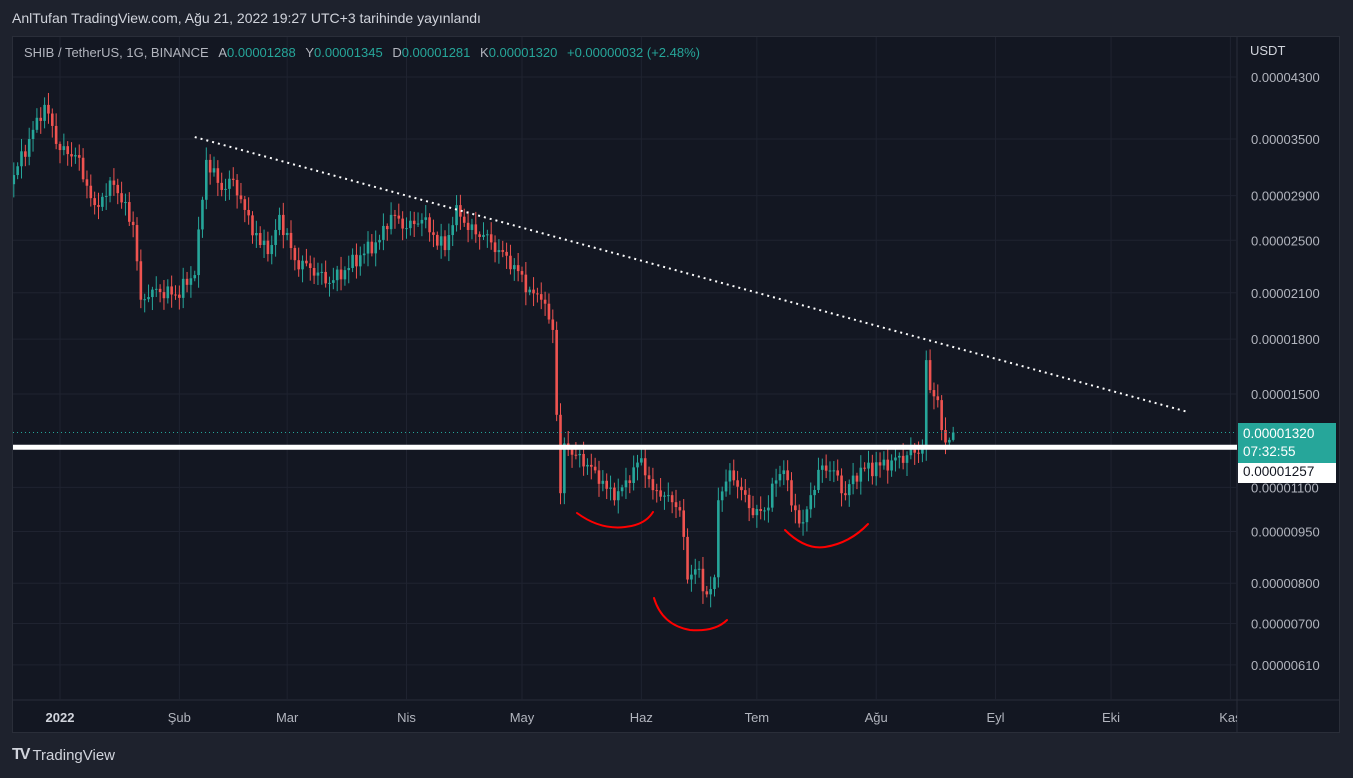 This screenshot has height=778, width=1353. I want to click on left-shoulder-arc, so click(615, 520).